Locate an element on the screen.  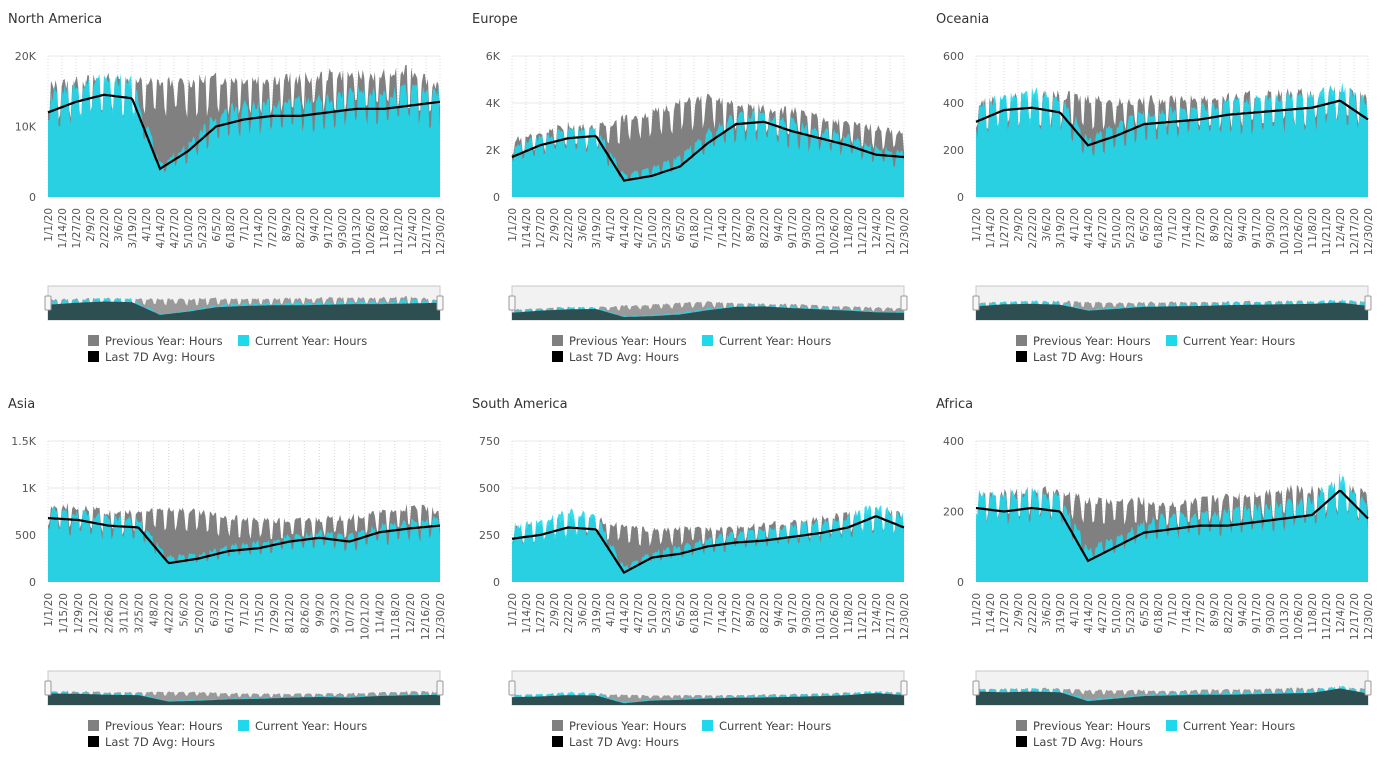
x-tick-label: 12/2/20 is located at coordinates (411, 613).